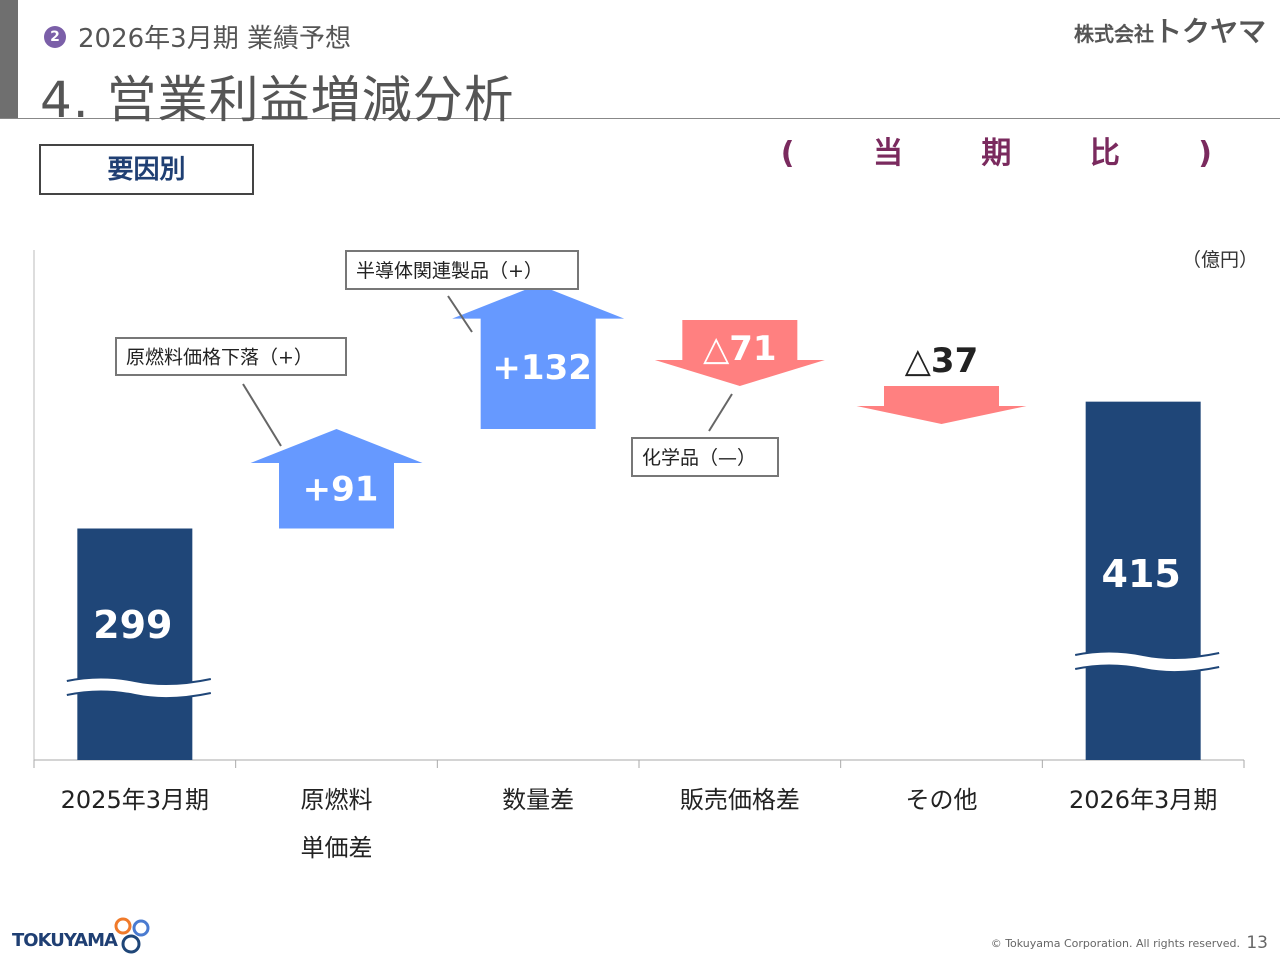  Describe the element at coordinates (132, 625) in the screenshot. I see `bar-value-label: 299` at that location.